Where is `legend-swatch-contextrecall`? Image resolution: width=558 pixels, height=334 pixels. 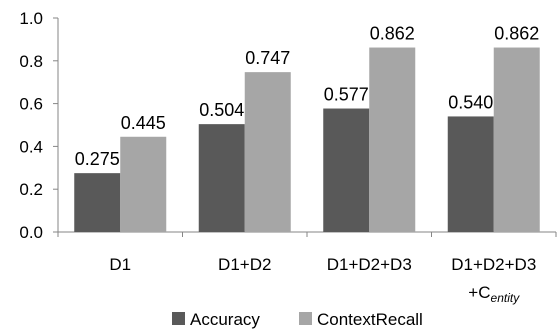
legend-swatch-contextrecall is located at coordinates (305, 318).